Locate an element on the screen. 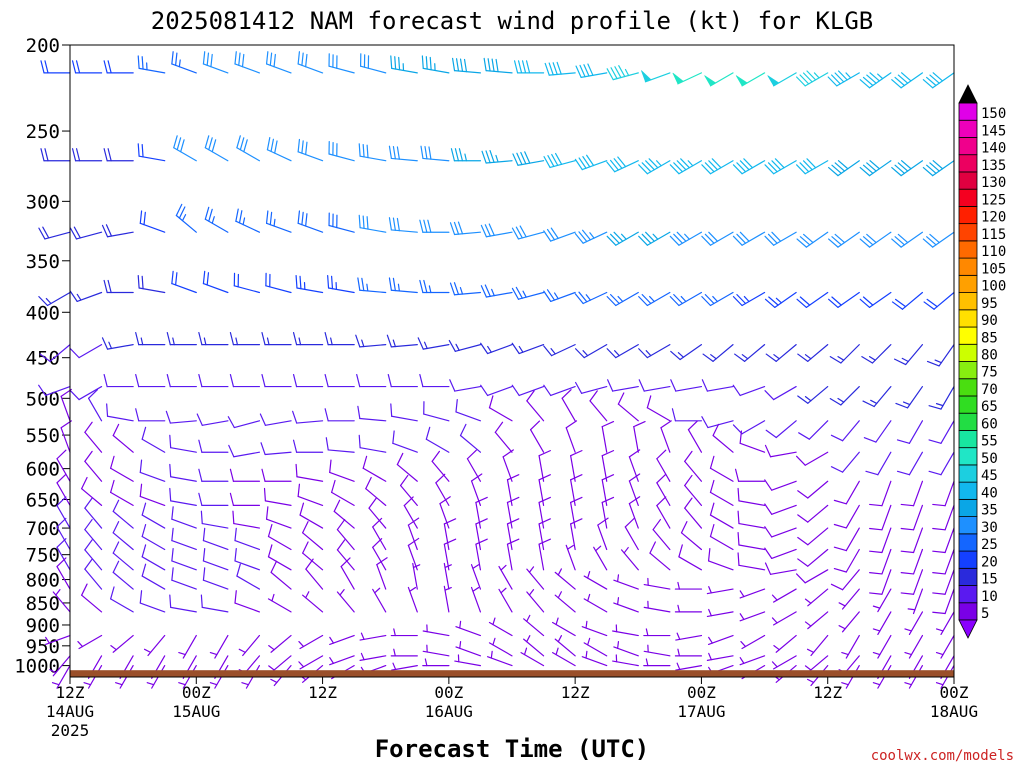  y-tick-label: 450 is located at coordinates (43, 359).